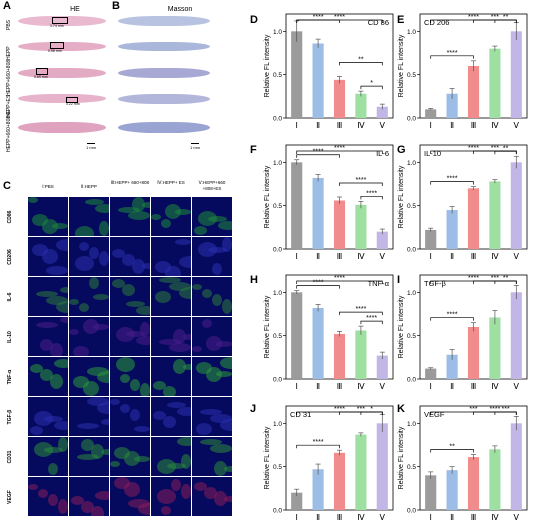 The width and height of the screenshot is (546, 530). Describe the element at coordinates (495, 148) in the screenshot. I see `significance-label: ***` at that location.